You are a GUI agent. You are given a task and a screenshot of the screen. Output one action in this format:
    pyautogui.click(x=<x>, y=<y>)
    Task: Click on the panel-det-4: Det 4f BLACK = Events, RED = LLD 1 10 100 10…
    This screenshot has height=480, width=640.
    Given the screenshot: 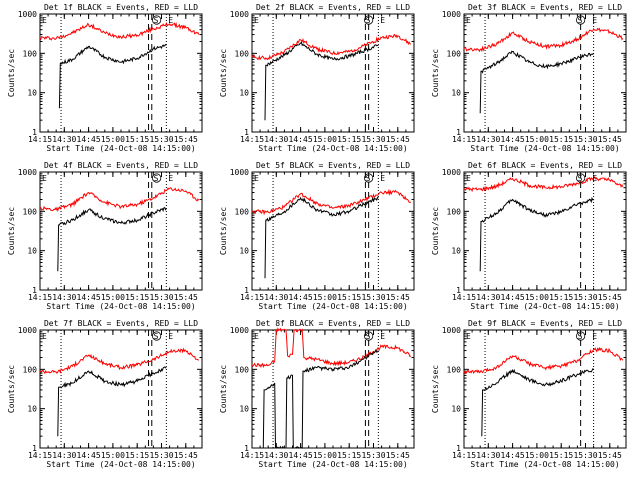 What is the action you would take?
    pyautogui.click(x=105, y=236)
    